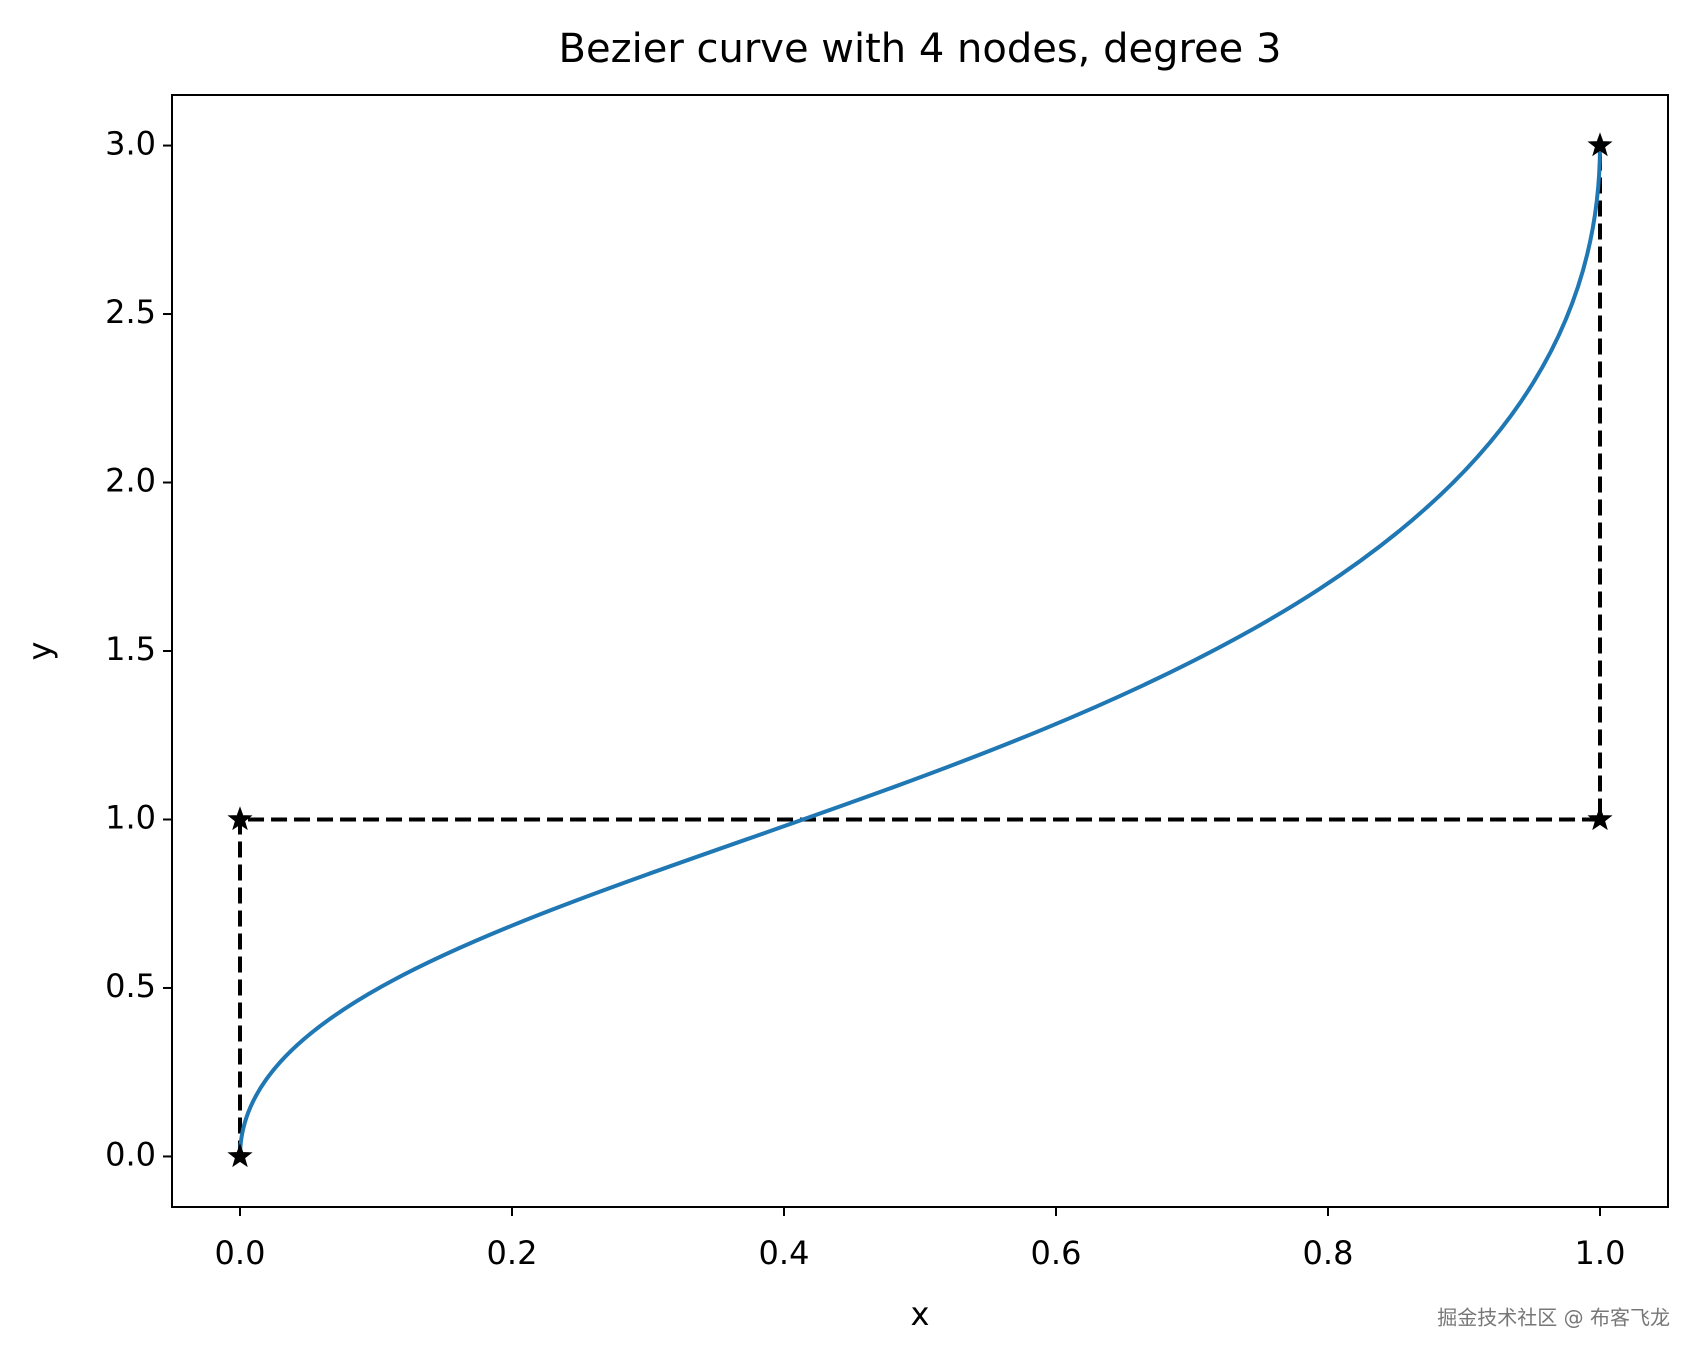 This screenshot has height=1360, width=1695. I want to click on watermark: 掘金技术社区 @ 布客飞龙, so click(1553, 1318).